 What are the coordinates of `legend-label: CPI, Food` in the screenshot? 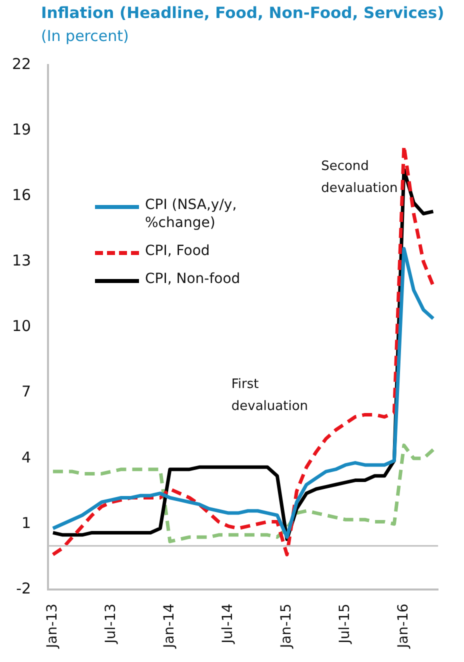 It's located at (178, 251).